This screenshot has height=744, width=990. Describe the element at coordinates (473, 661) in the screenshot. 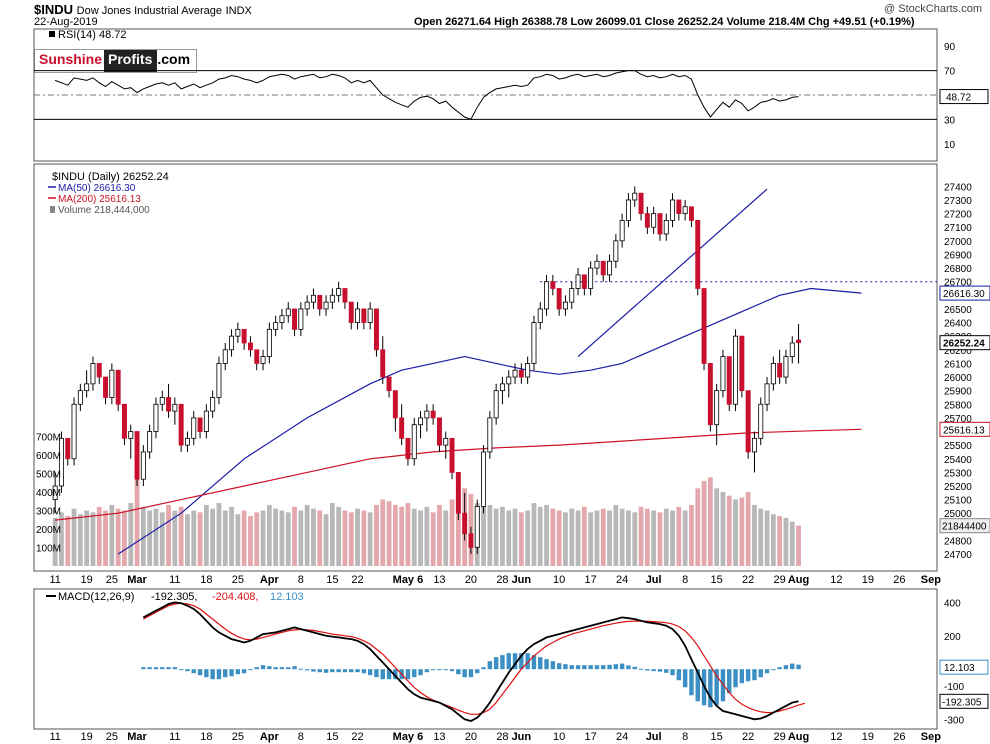

I see `macd-plot` at that location.